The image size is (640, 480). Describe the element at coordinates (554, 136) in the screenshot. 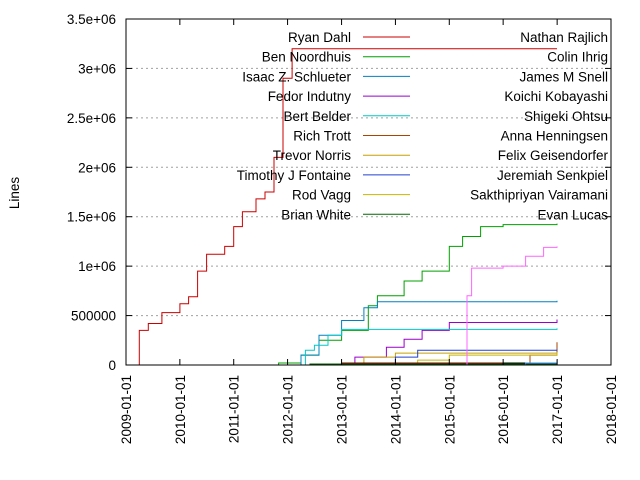

I see `legend-label: Anna Henningsen` at that location.